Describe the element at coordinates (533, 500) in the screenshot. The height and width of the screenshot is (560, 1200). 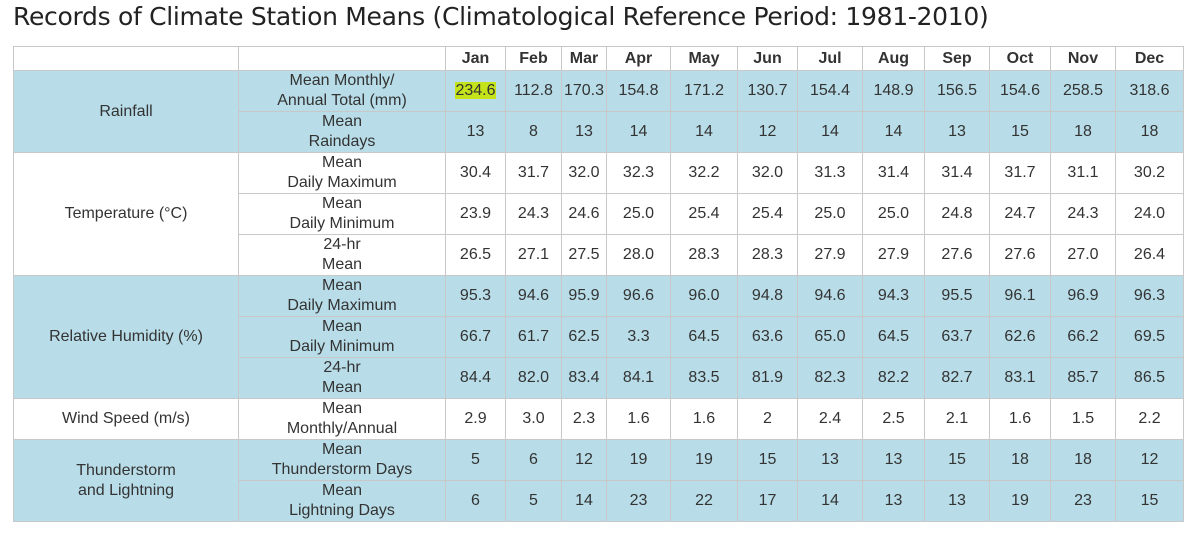
I see `value-text: 5` at that location.